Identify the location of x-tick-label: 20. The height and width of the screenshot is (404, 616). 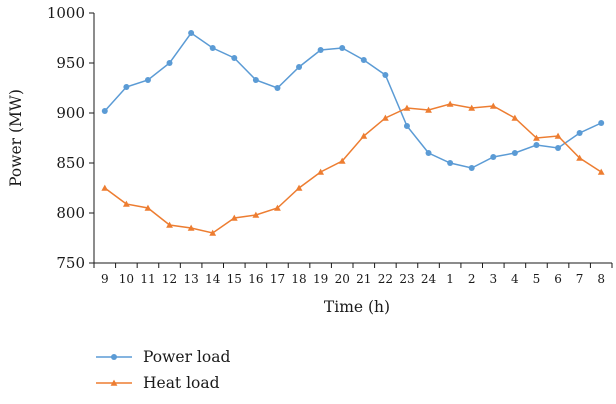
(342, 279).